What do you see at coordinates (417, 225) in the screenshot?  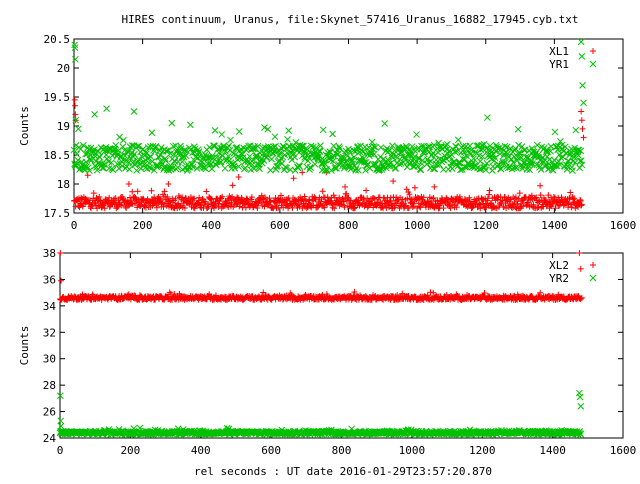 I see `x-tick-label: 1000` at bounding box center [417, 225].